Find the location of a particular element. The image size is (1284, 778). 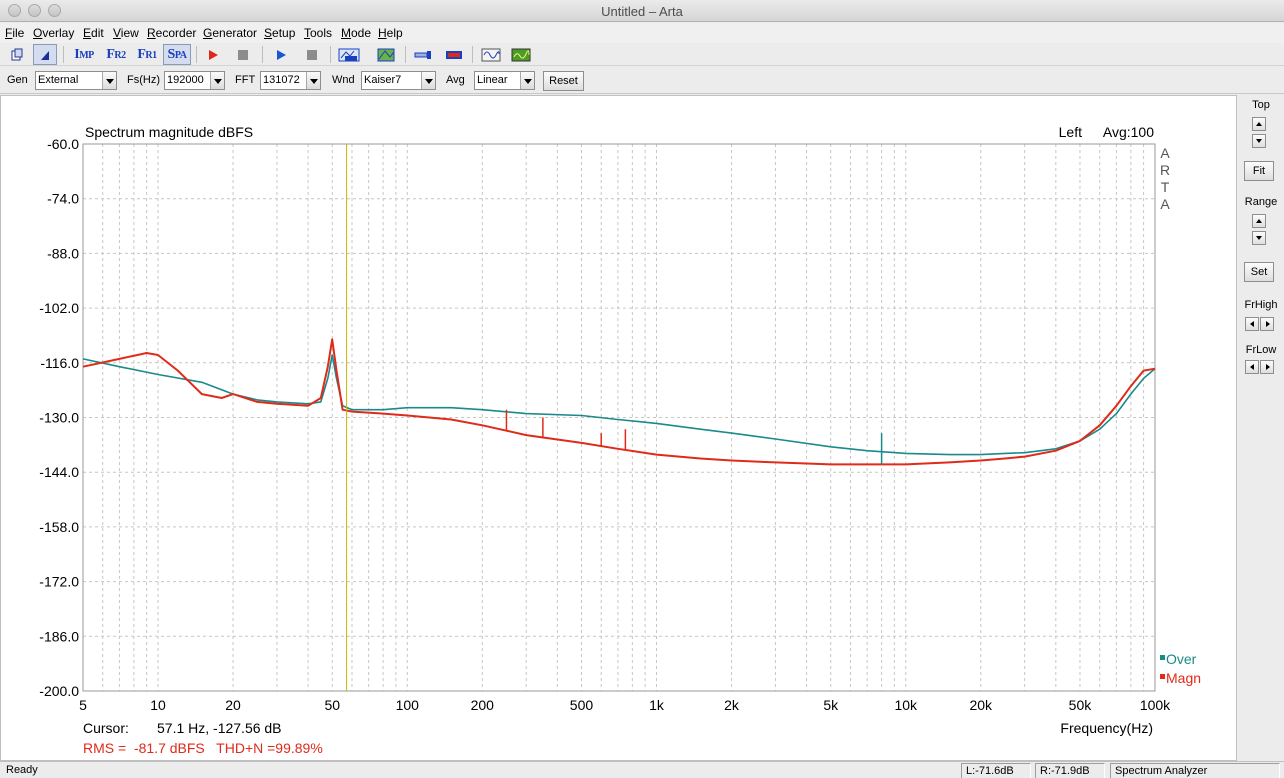

legend-magn-swatch is located at coordinates (1162, 676).